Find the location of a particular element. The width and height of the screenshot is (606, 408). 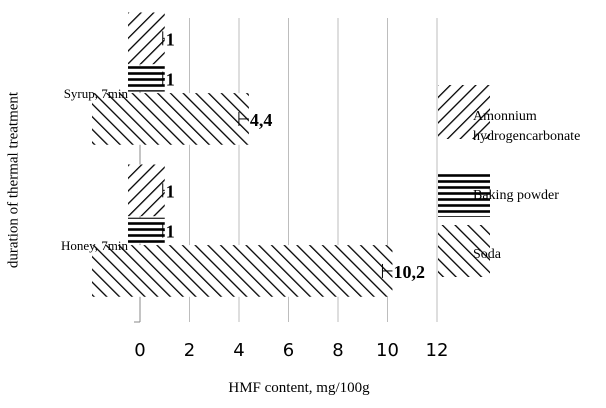

category-labels: Honey, 7min Syrup, 7min is located at coordinates (95, 169).